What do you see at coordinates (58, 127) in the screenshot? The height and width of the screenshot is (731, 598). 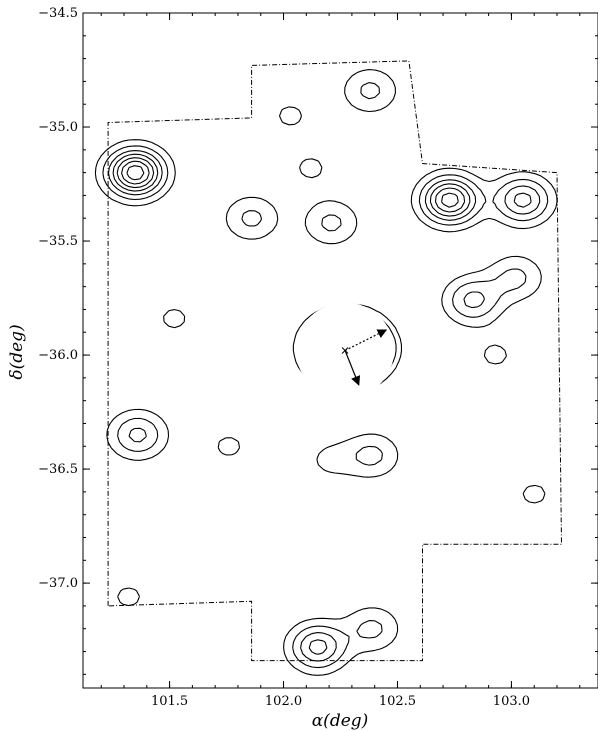 I see `y-tick-label: −35.0` at bounding box center [58, 127].